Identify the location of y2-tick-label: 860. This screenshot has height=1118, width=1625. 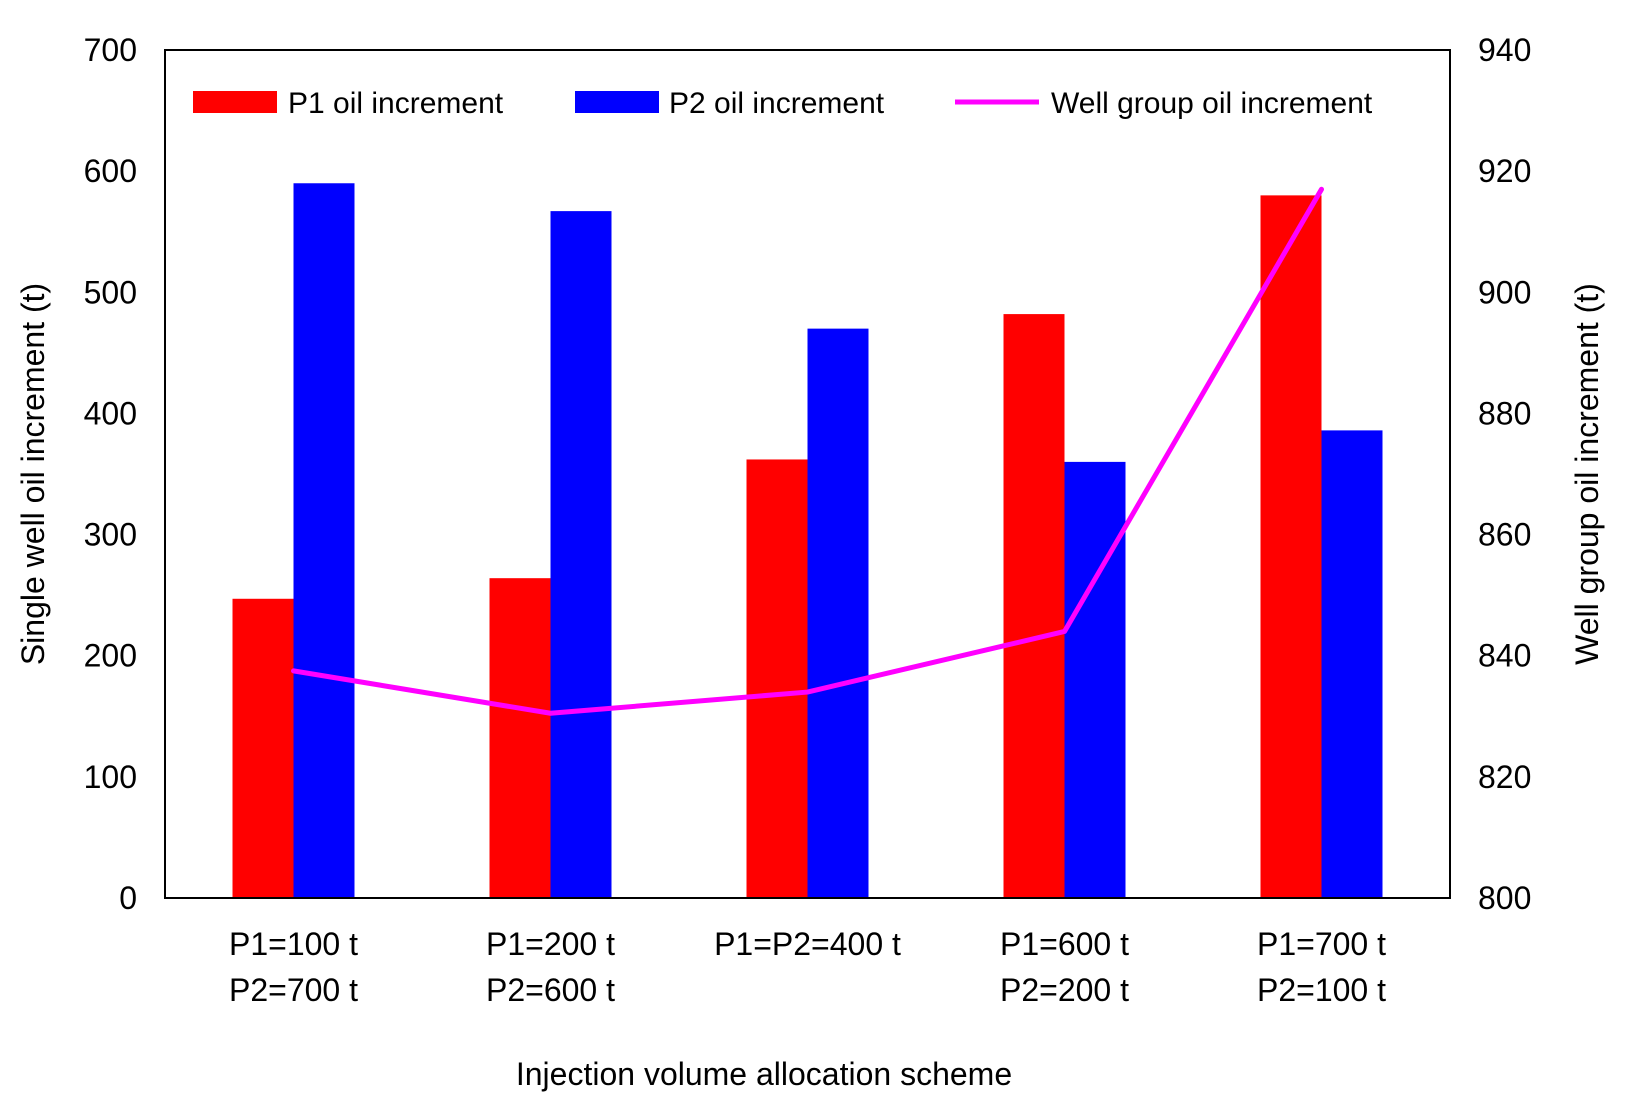
(1504, 535).